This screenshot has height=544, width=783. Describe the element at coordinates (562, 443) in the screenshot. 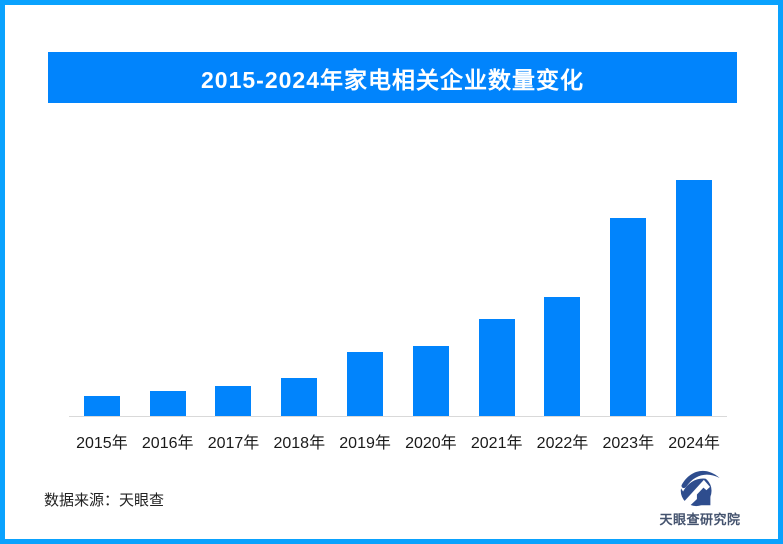

I see `x-axis-label: 2022年` at that location.